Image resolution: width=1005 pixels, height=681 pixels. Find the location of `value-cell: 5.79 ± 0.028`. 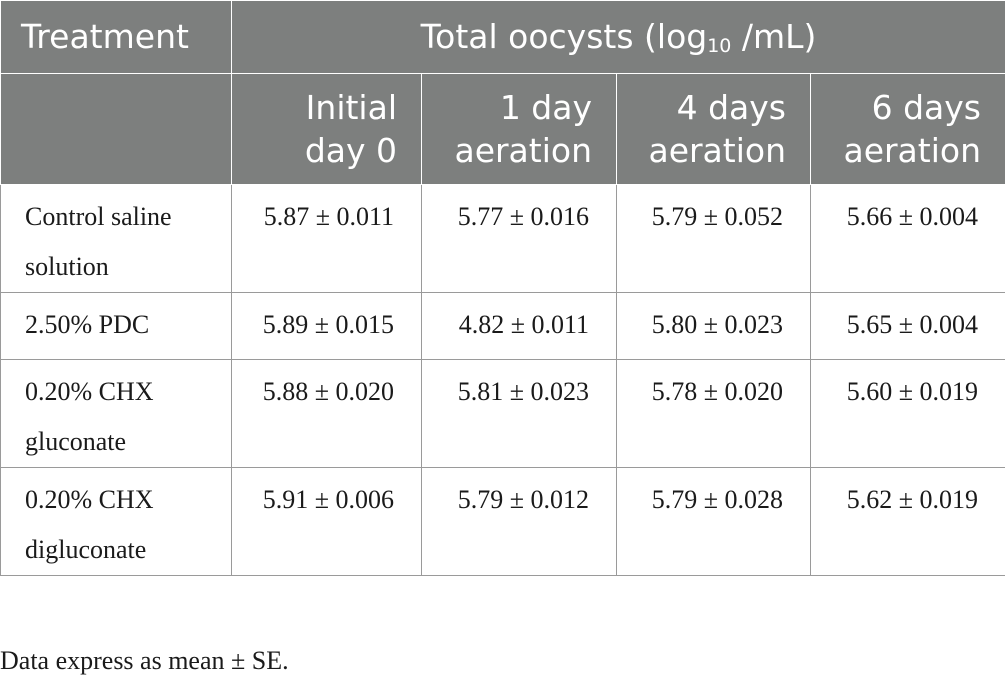

value-cell: 5.79 ± 0.028 is located at coordinates (713, 521).